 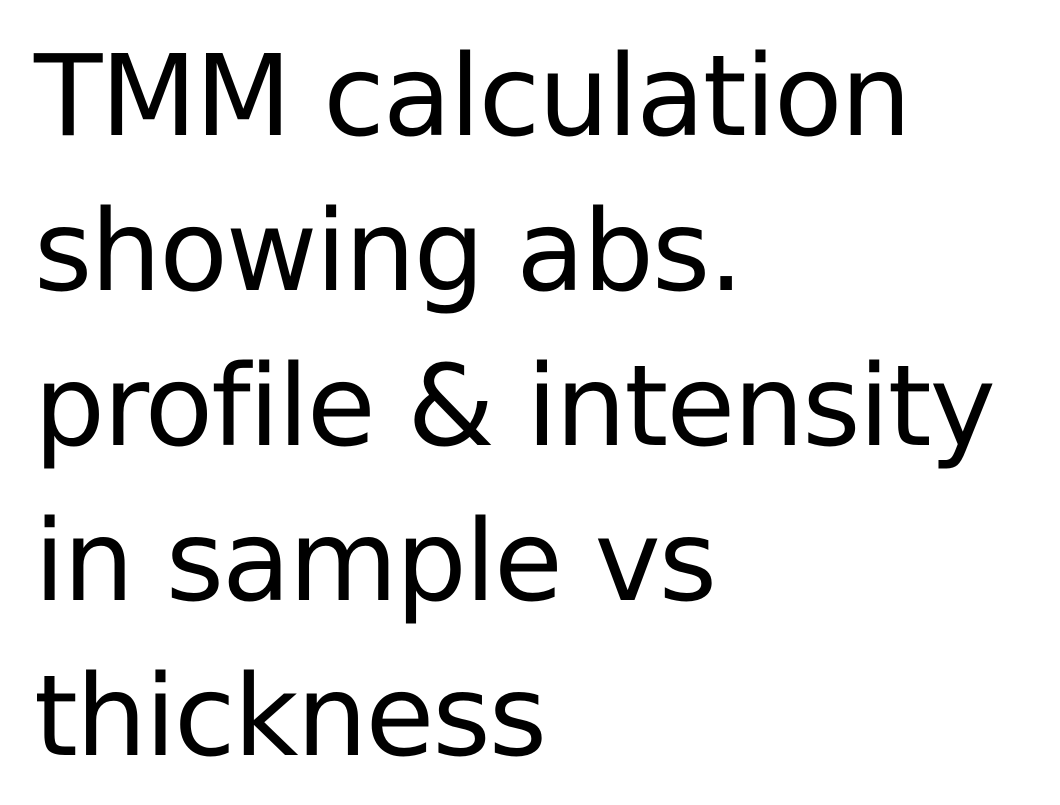 I want to click on slide-text-line-4: in sample vs, so click(x=375, y=562).